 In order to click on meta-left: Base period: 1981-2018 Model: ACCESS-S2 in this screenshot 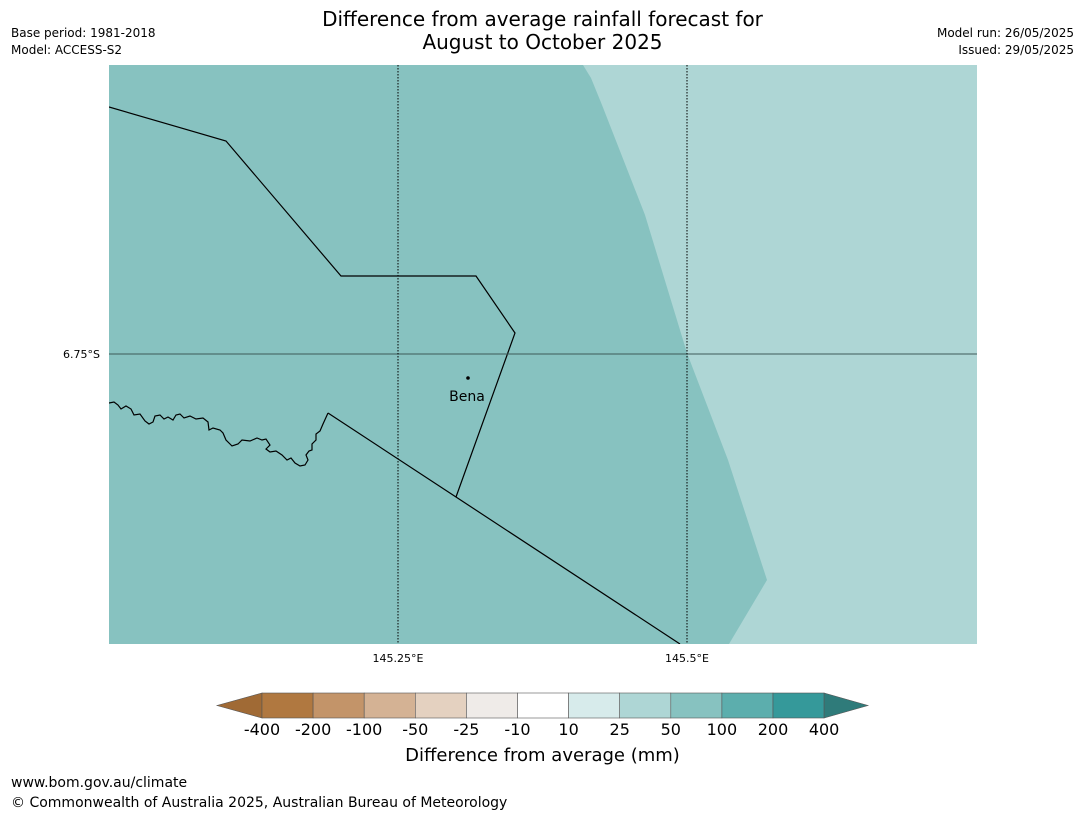, I will do `click(83, 42)`.